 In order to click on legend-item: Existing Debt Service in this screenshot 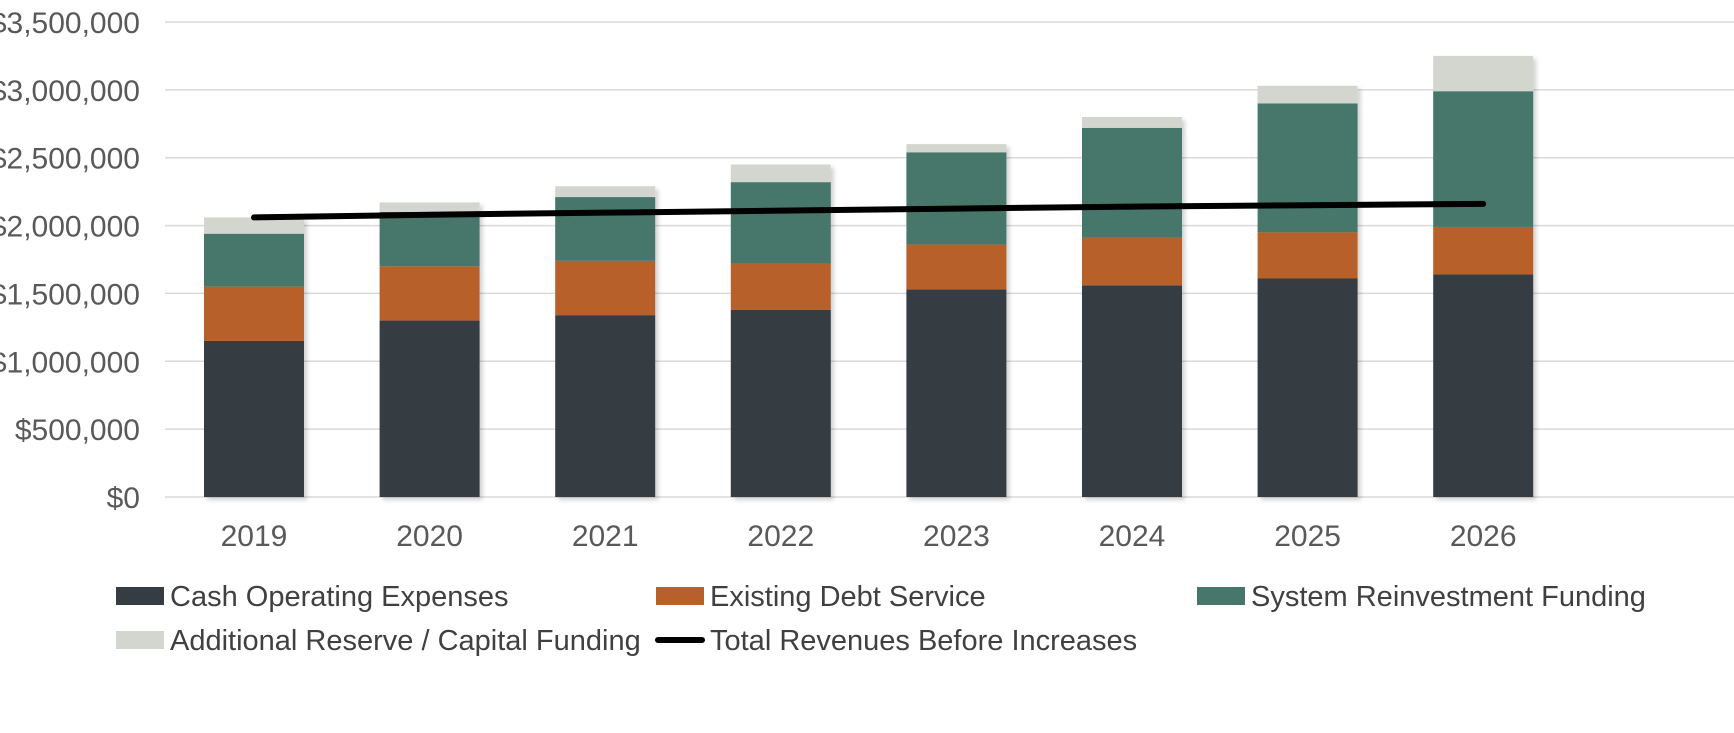, I will do `click(821, 597)`.